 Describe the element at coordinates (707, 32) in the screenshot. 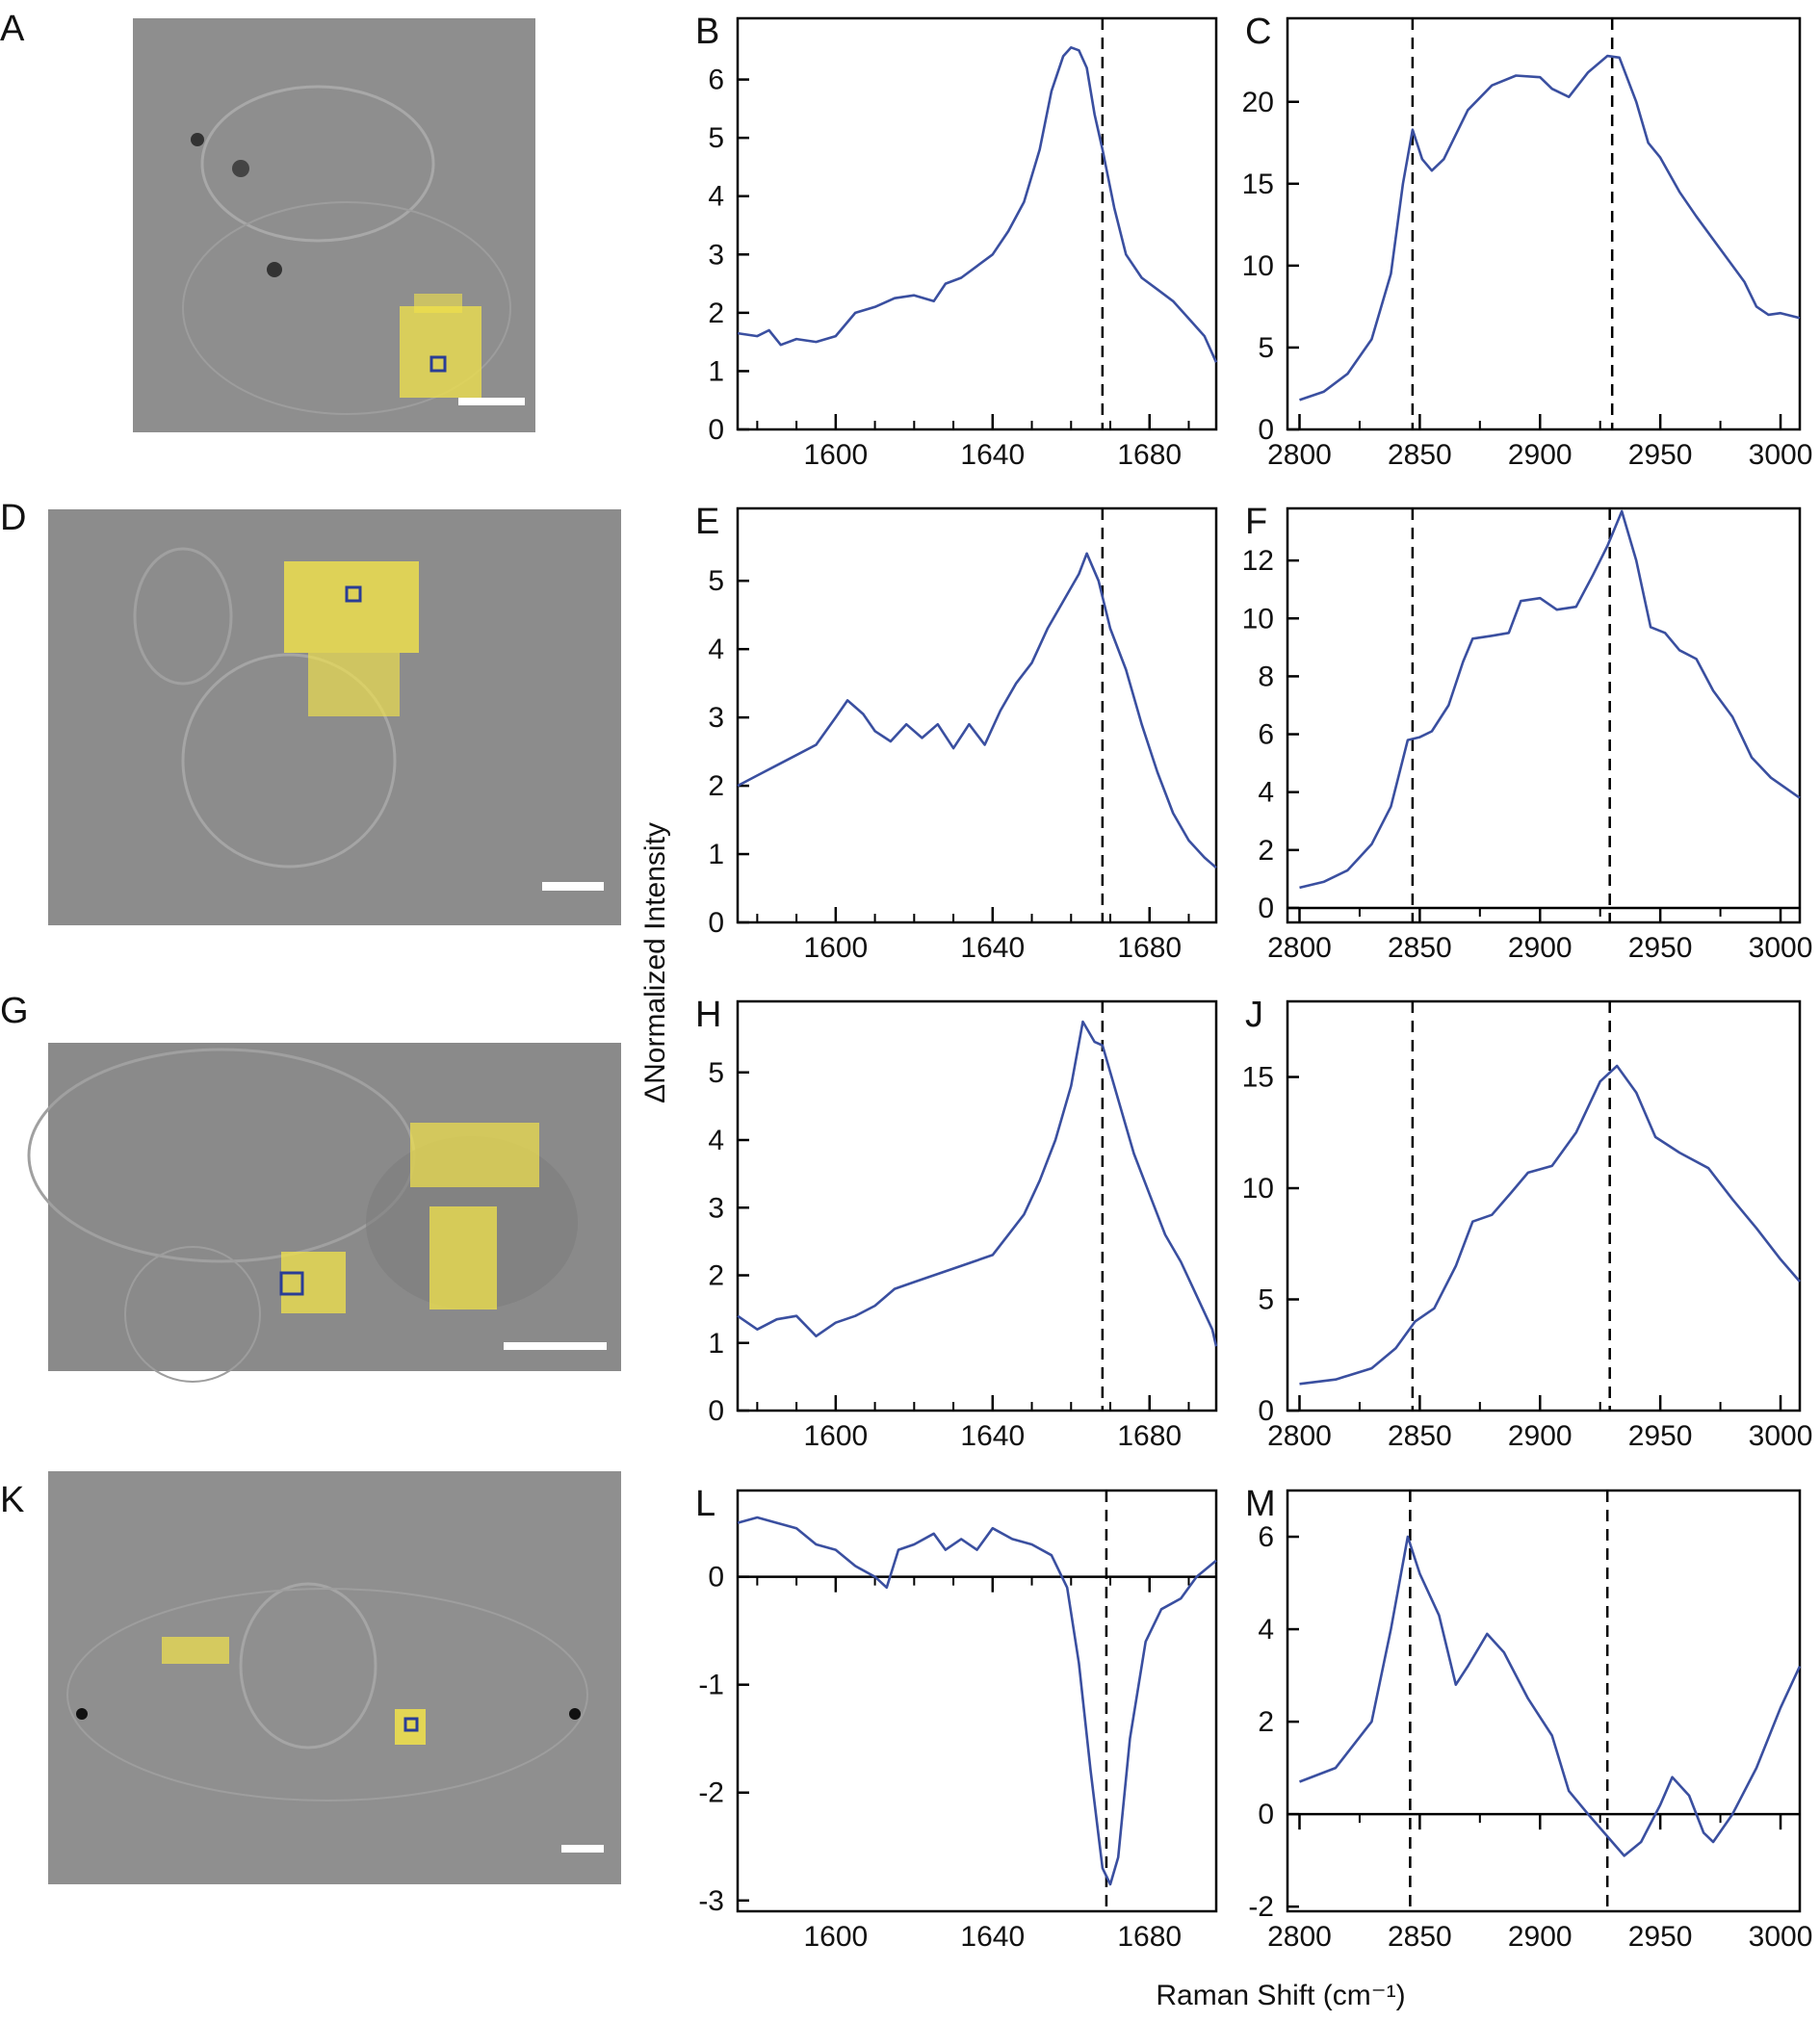

I see `panel-label: B` at that location.